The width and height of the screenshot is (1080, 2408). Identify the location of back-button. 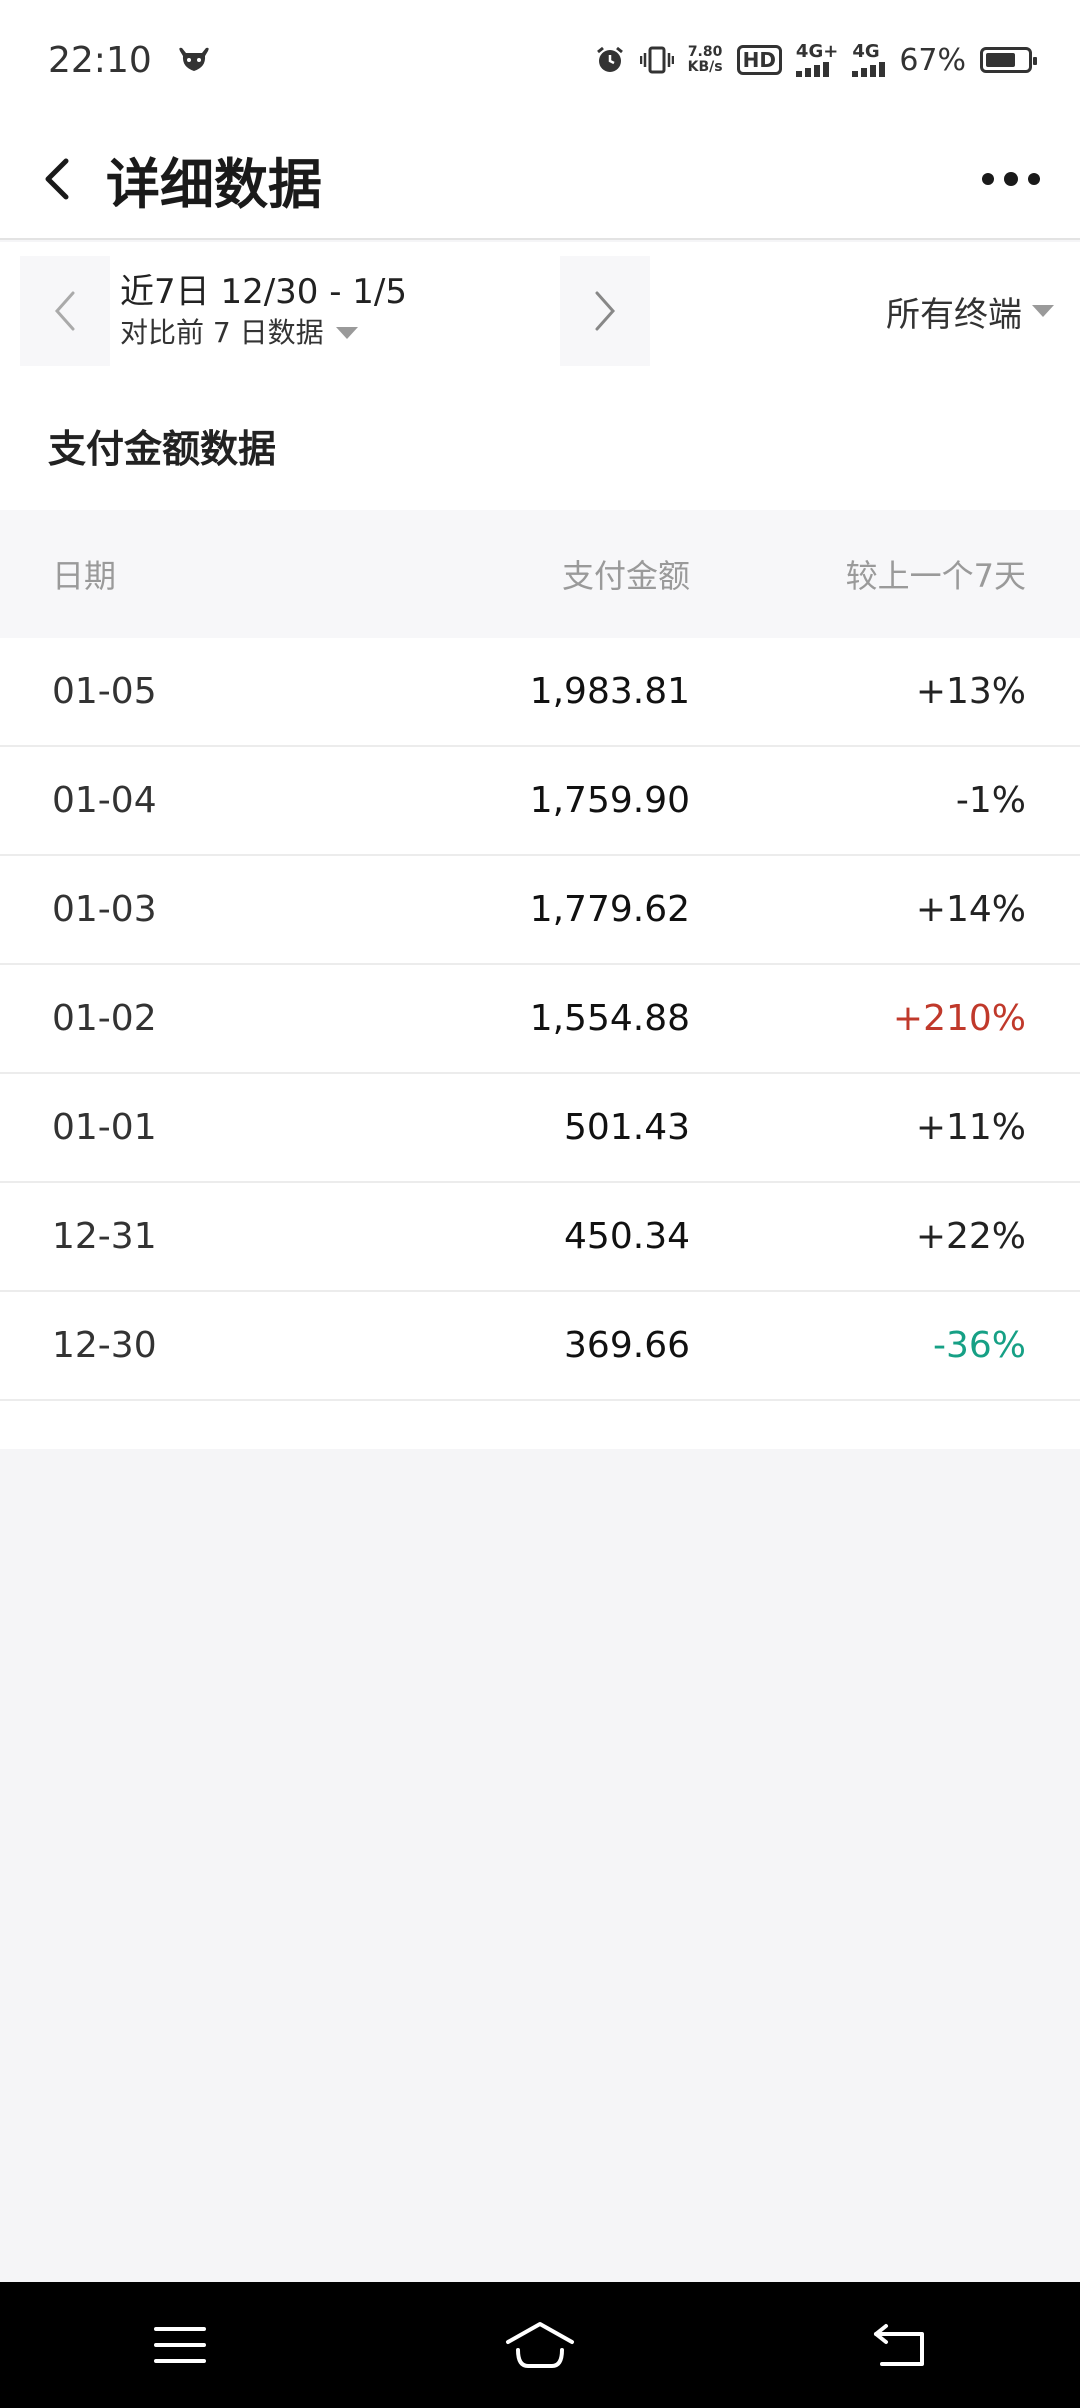
(57, 179).